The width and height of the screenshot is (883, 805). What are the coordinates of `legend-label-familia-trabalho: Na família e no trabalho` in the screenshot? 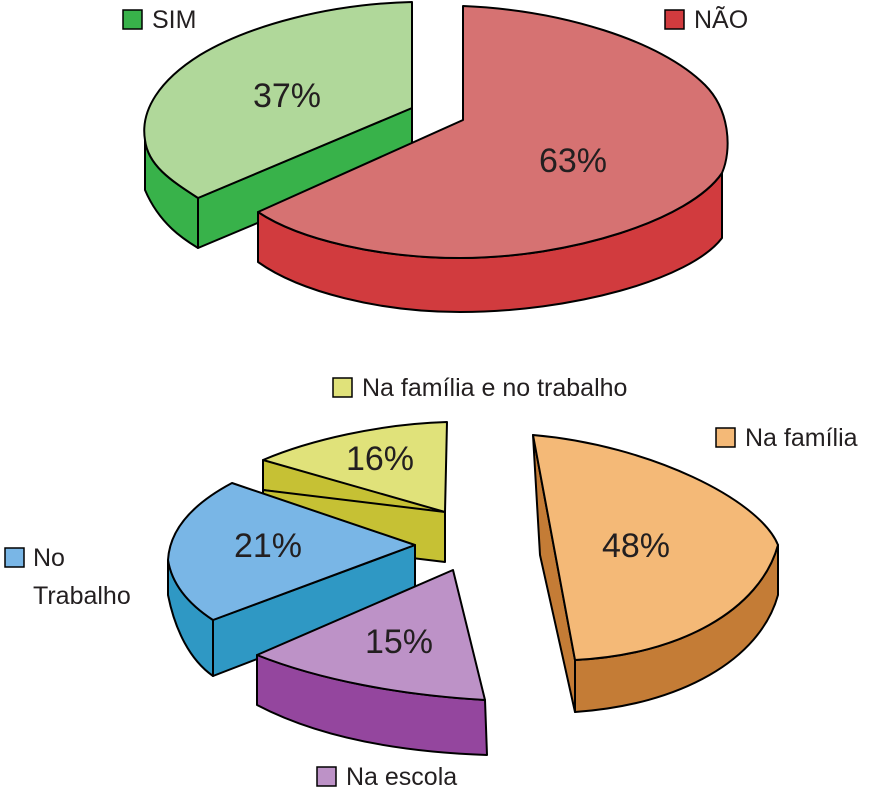 It's located at (494, 388).